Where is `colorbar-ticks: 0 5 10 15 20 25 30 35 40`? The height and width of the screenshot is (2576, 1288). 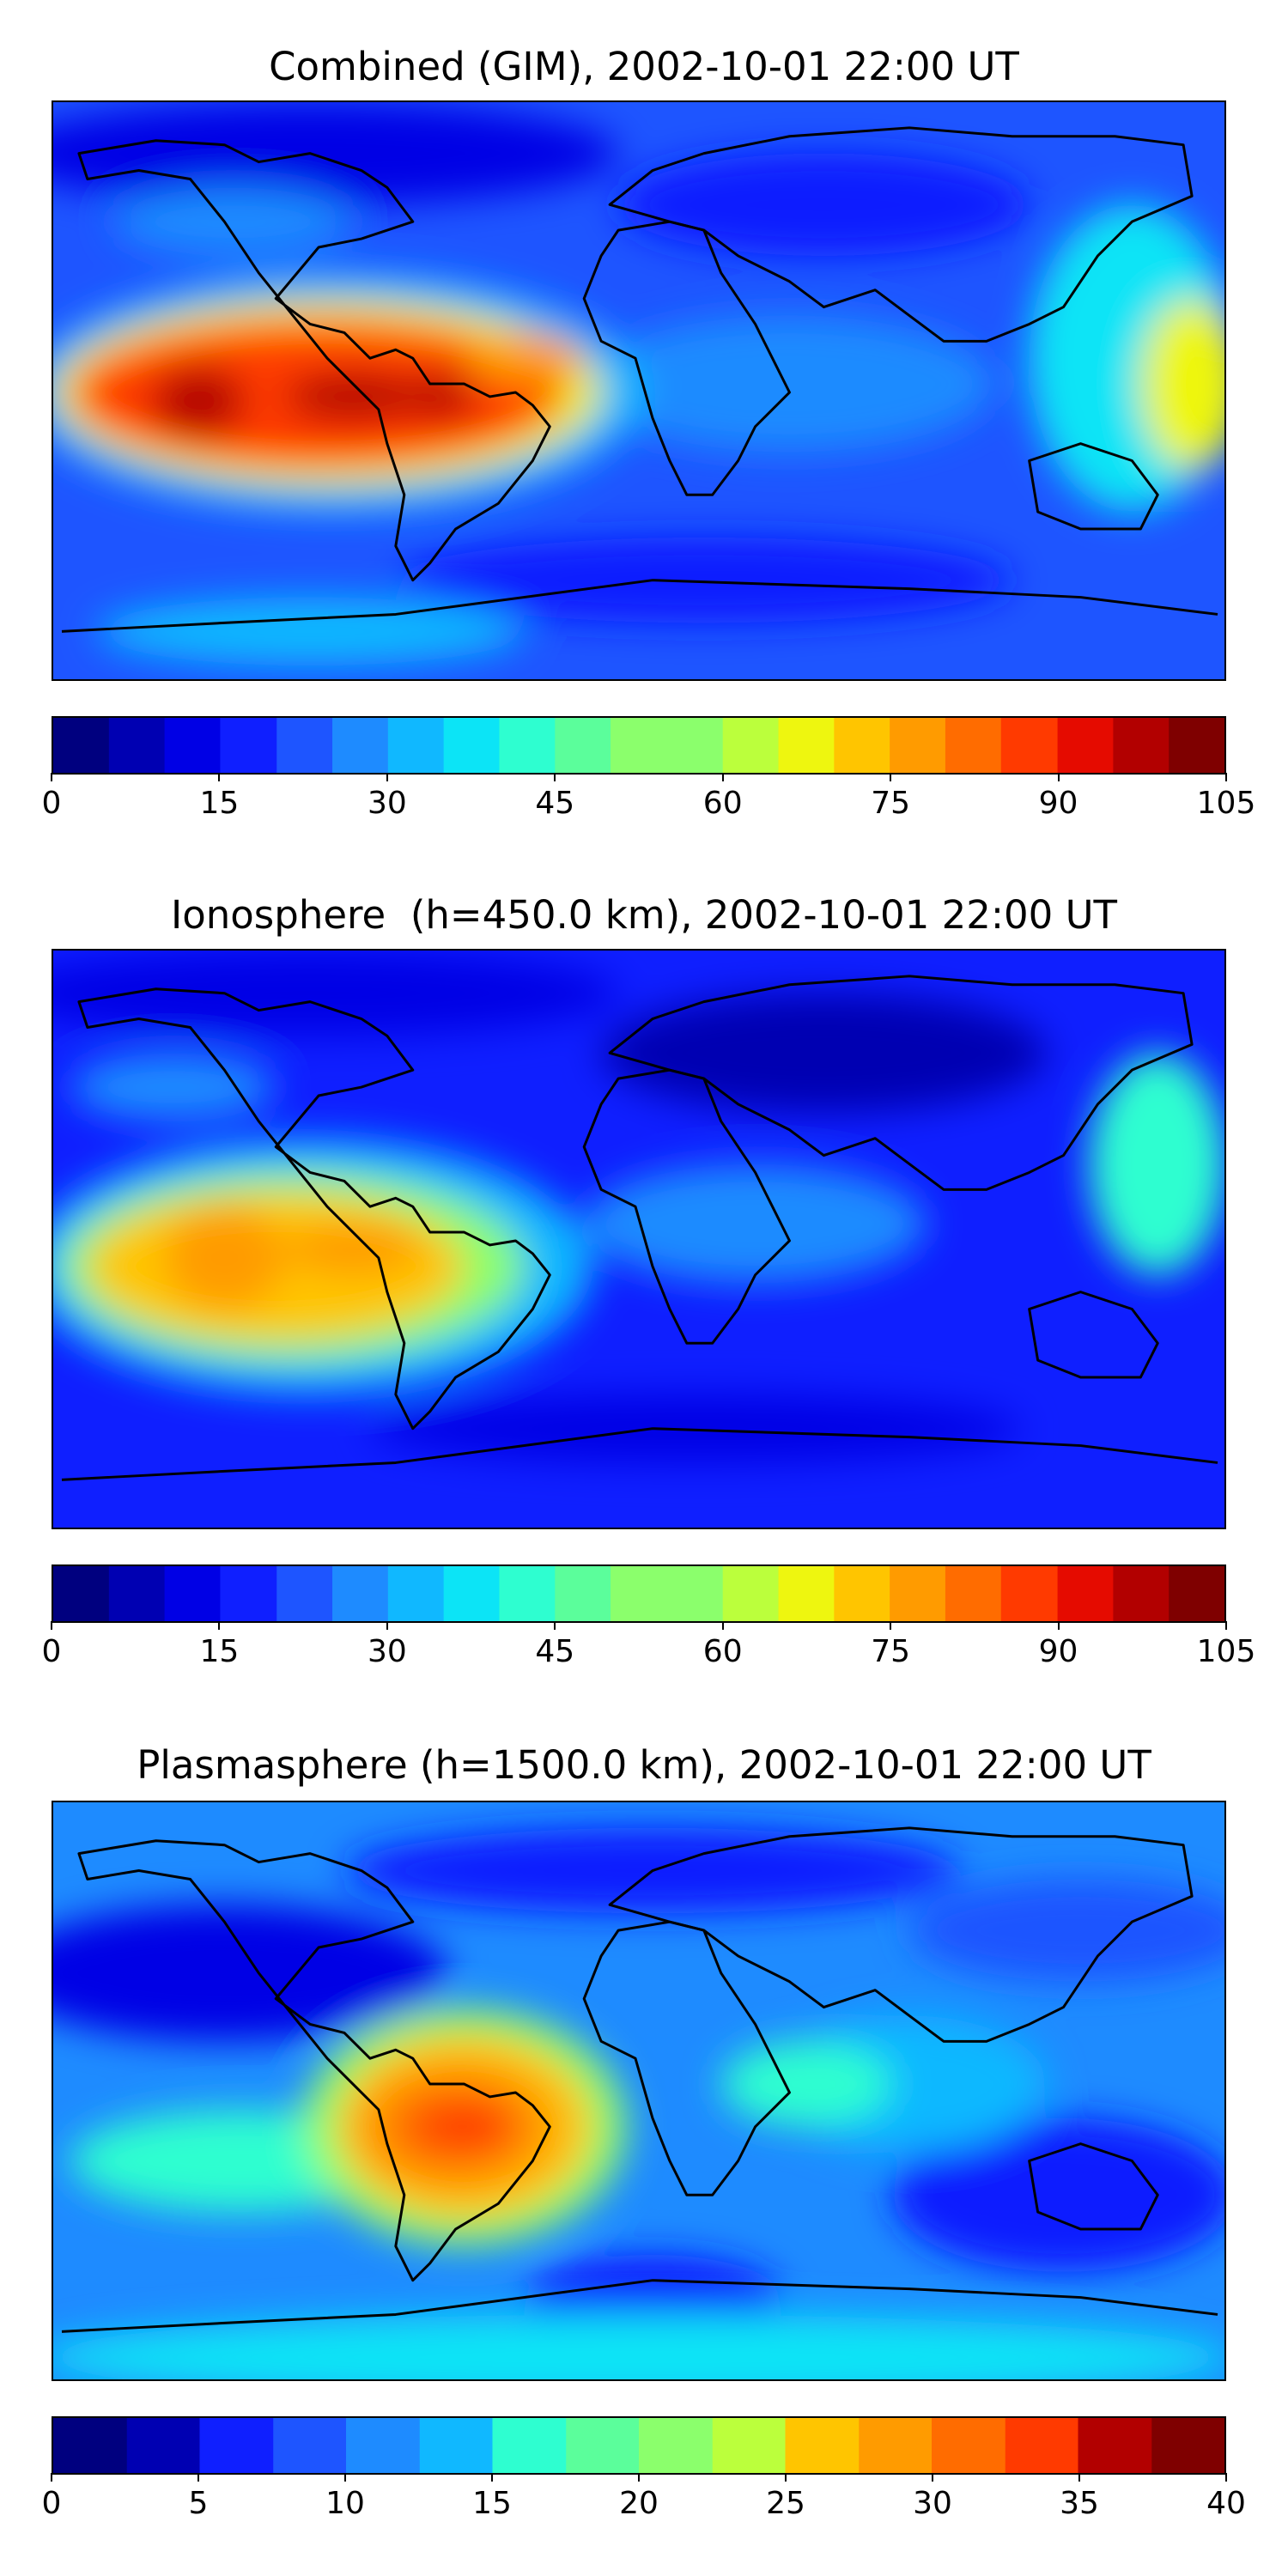
colorbar-ticks: 0 5 10 15 20 25 30 35 40 is located at coordinates (644, 2497).